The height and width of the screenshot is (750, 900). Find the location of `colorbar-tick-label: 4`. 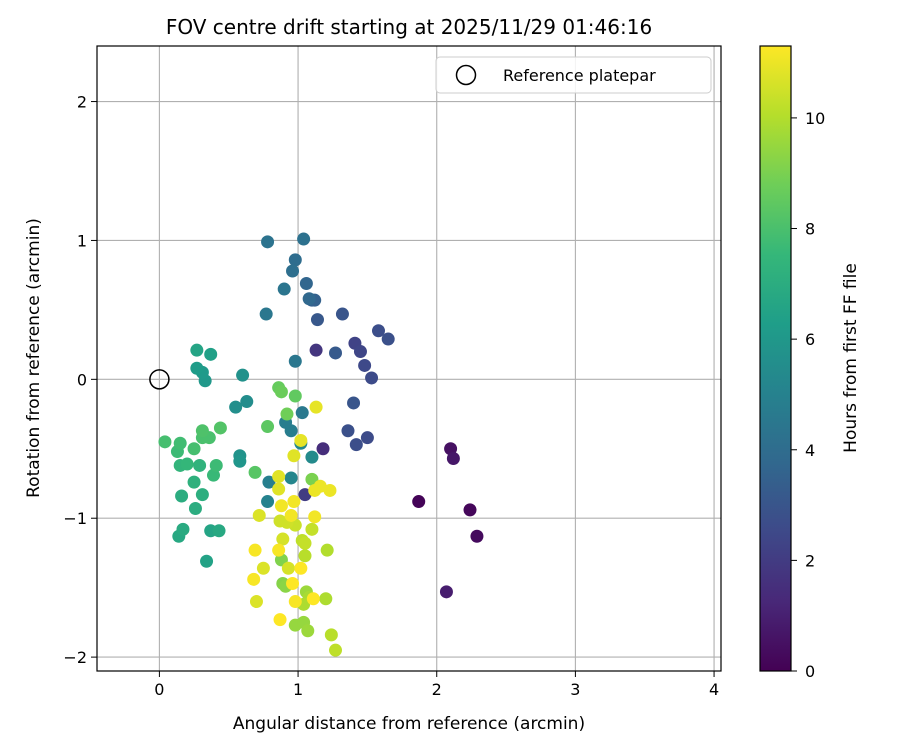

colorbar-tick-label: 4 is located at coordinates (810, 450).